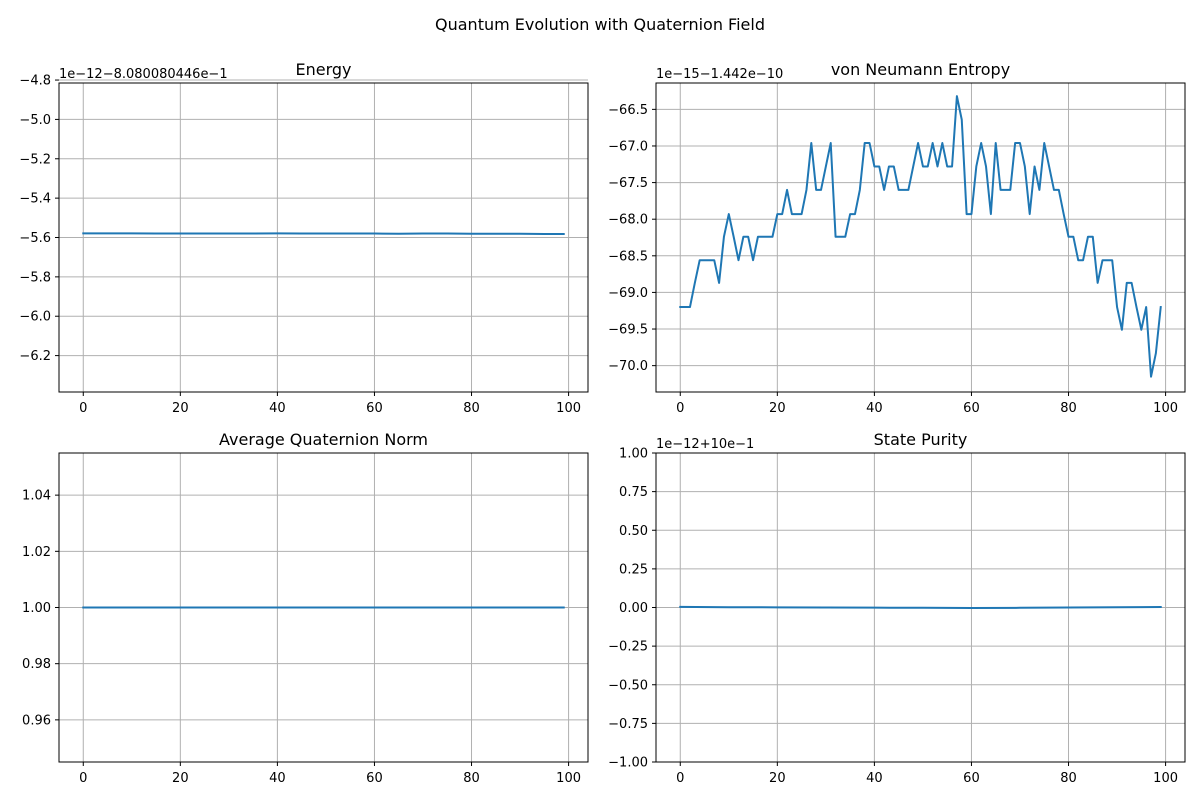  Describe the element at coordinates (323, 69) in the screenshot. I see `subplot-title: Energy` at that location.